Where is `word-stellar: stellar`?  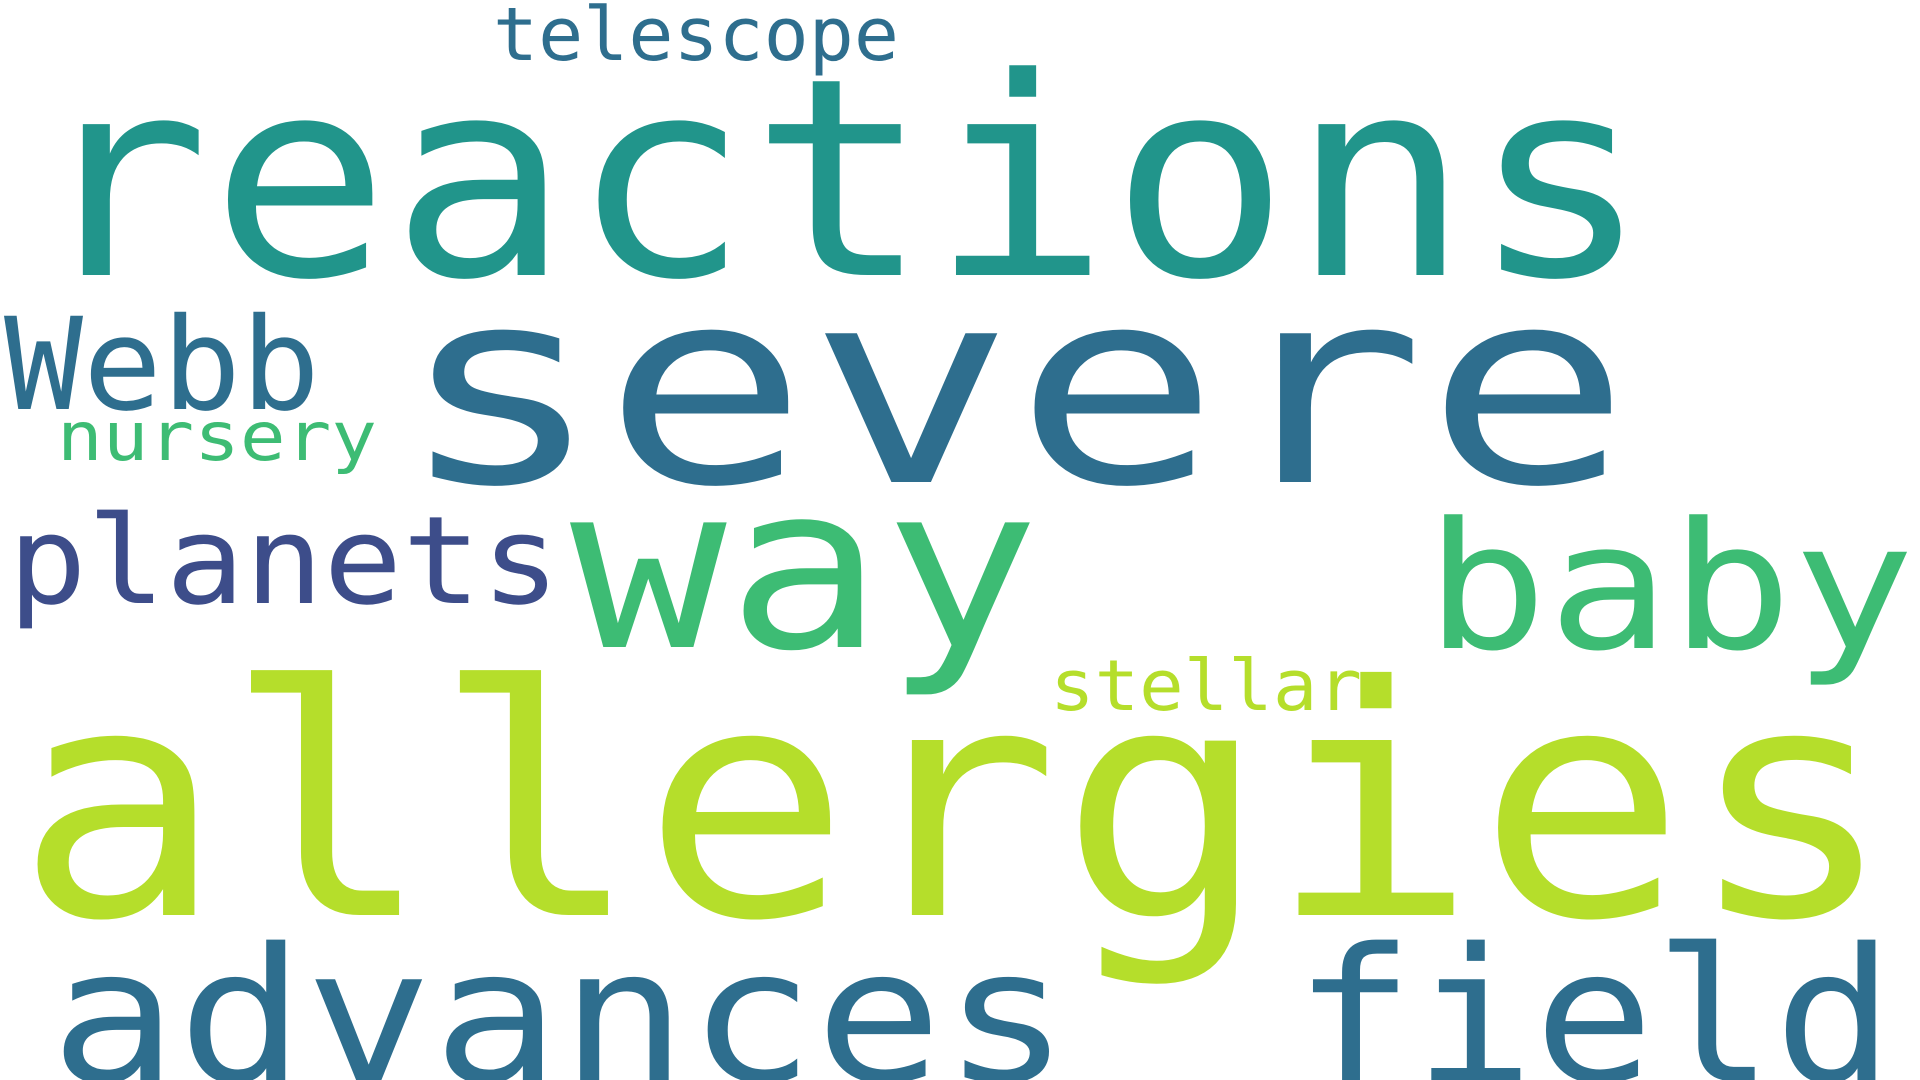
word-stellar: stellar is located at coordinates (1206, 686).